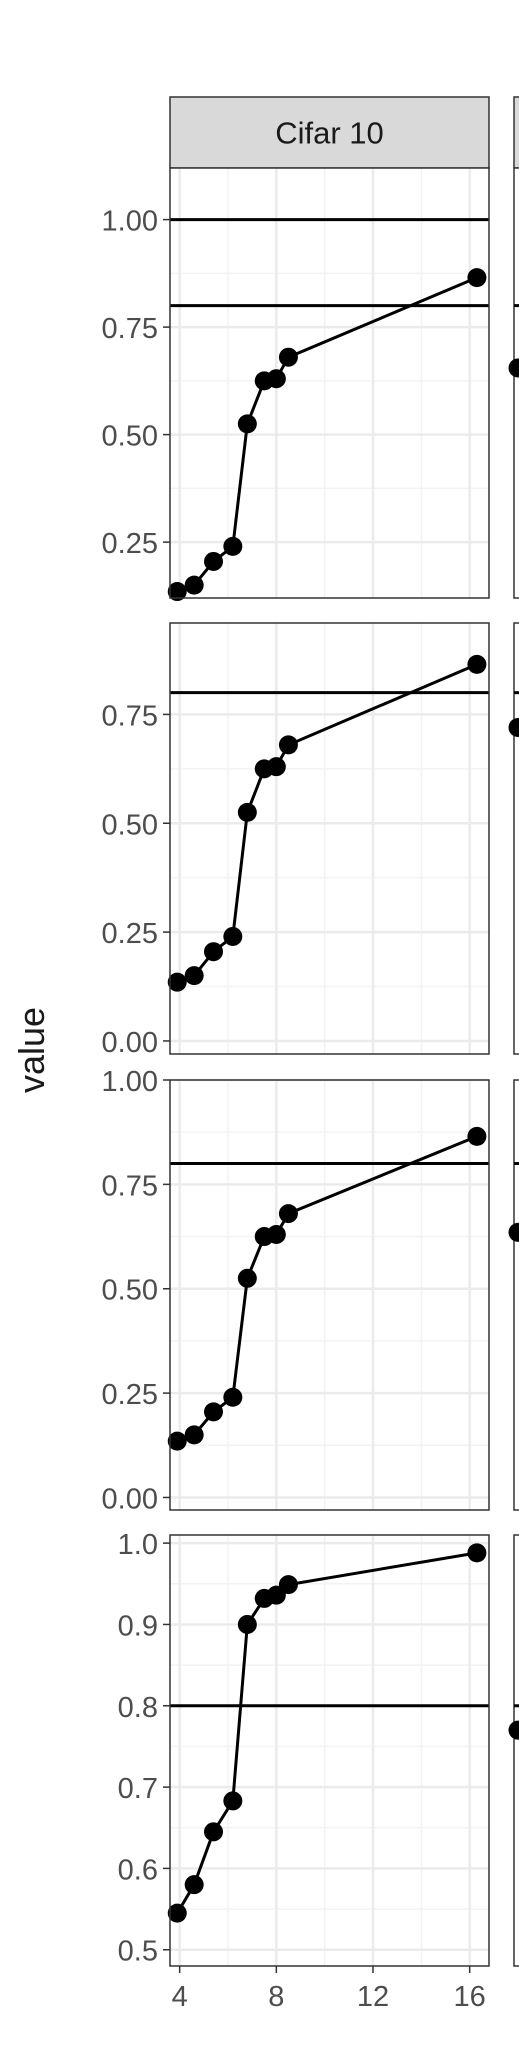  What do you see at coordinates (138, 1708) in the screenshot?
I see `y-tick-label: 0.8` at bounding box center [138, 1708].